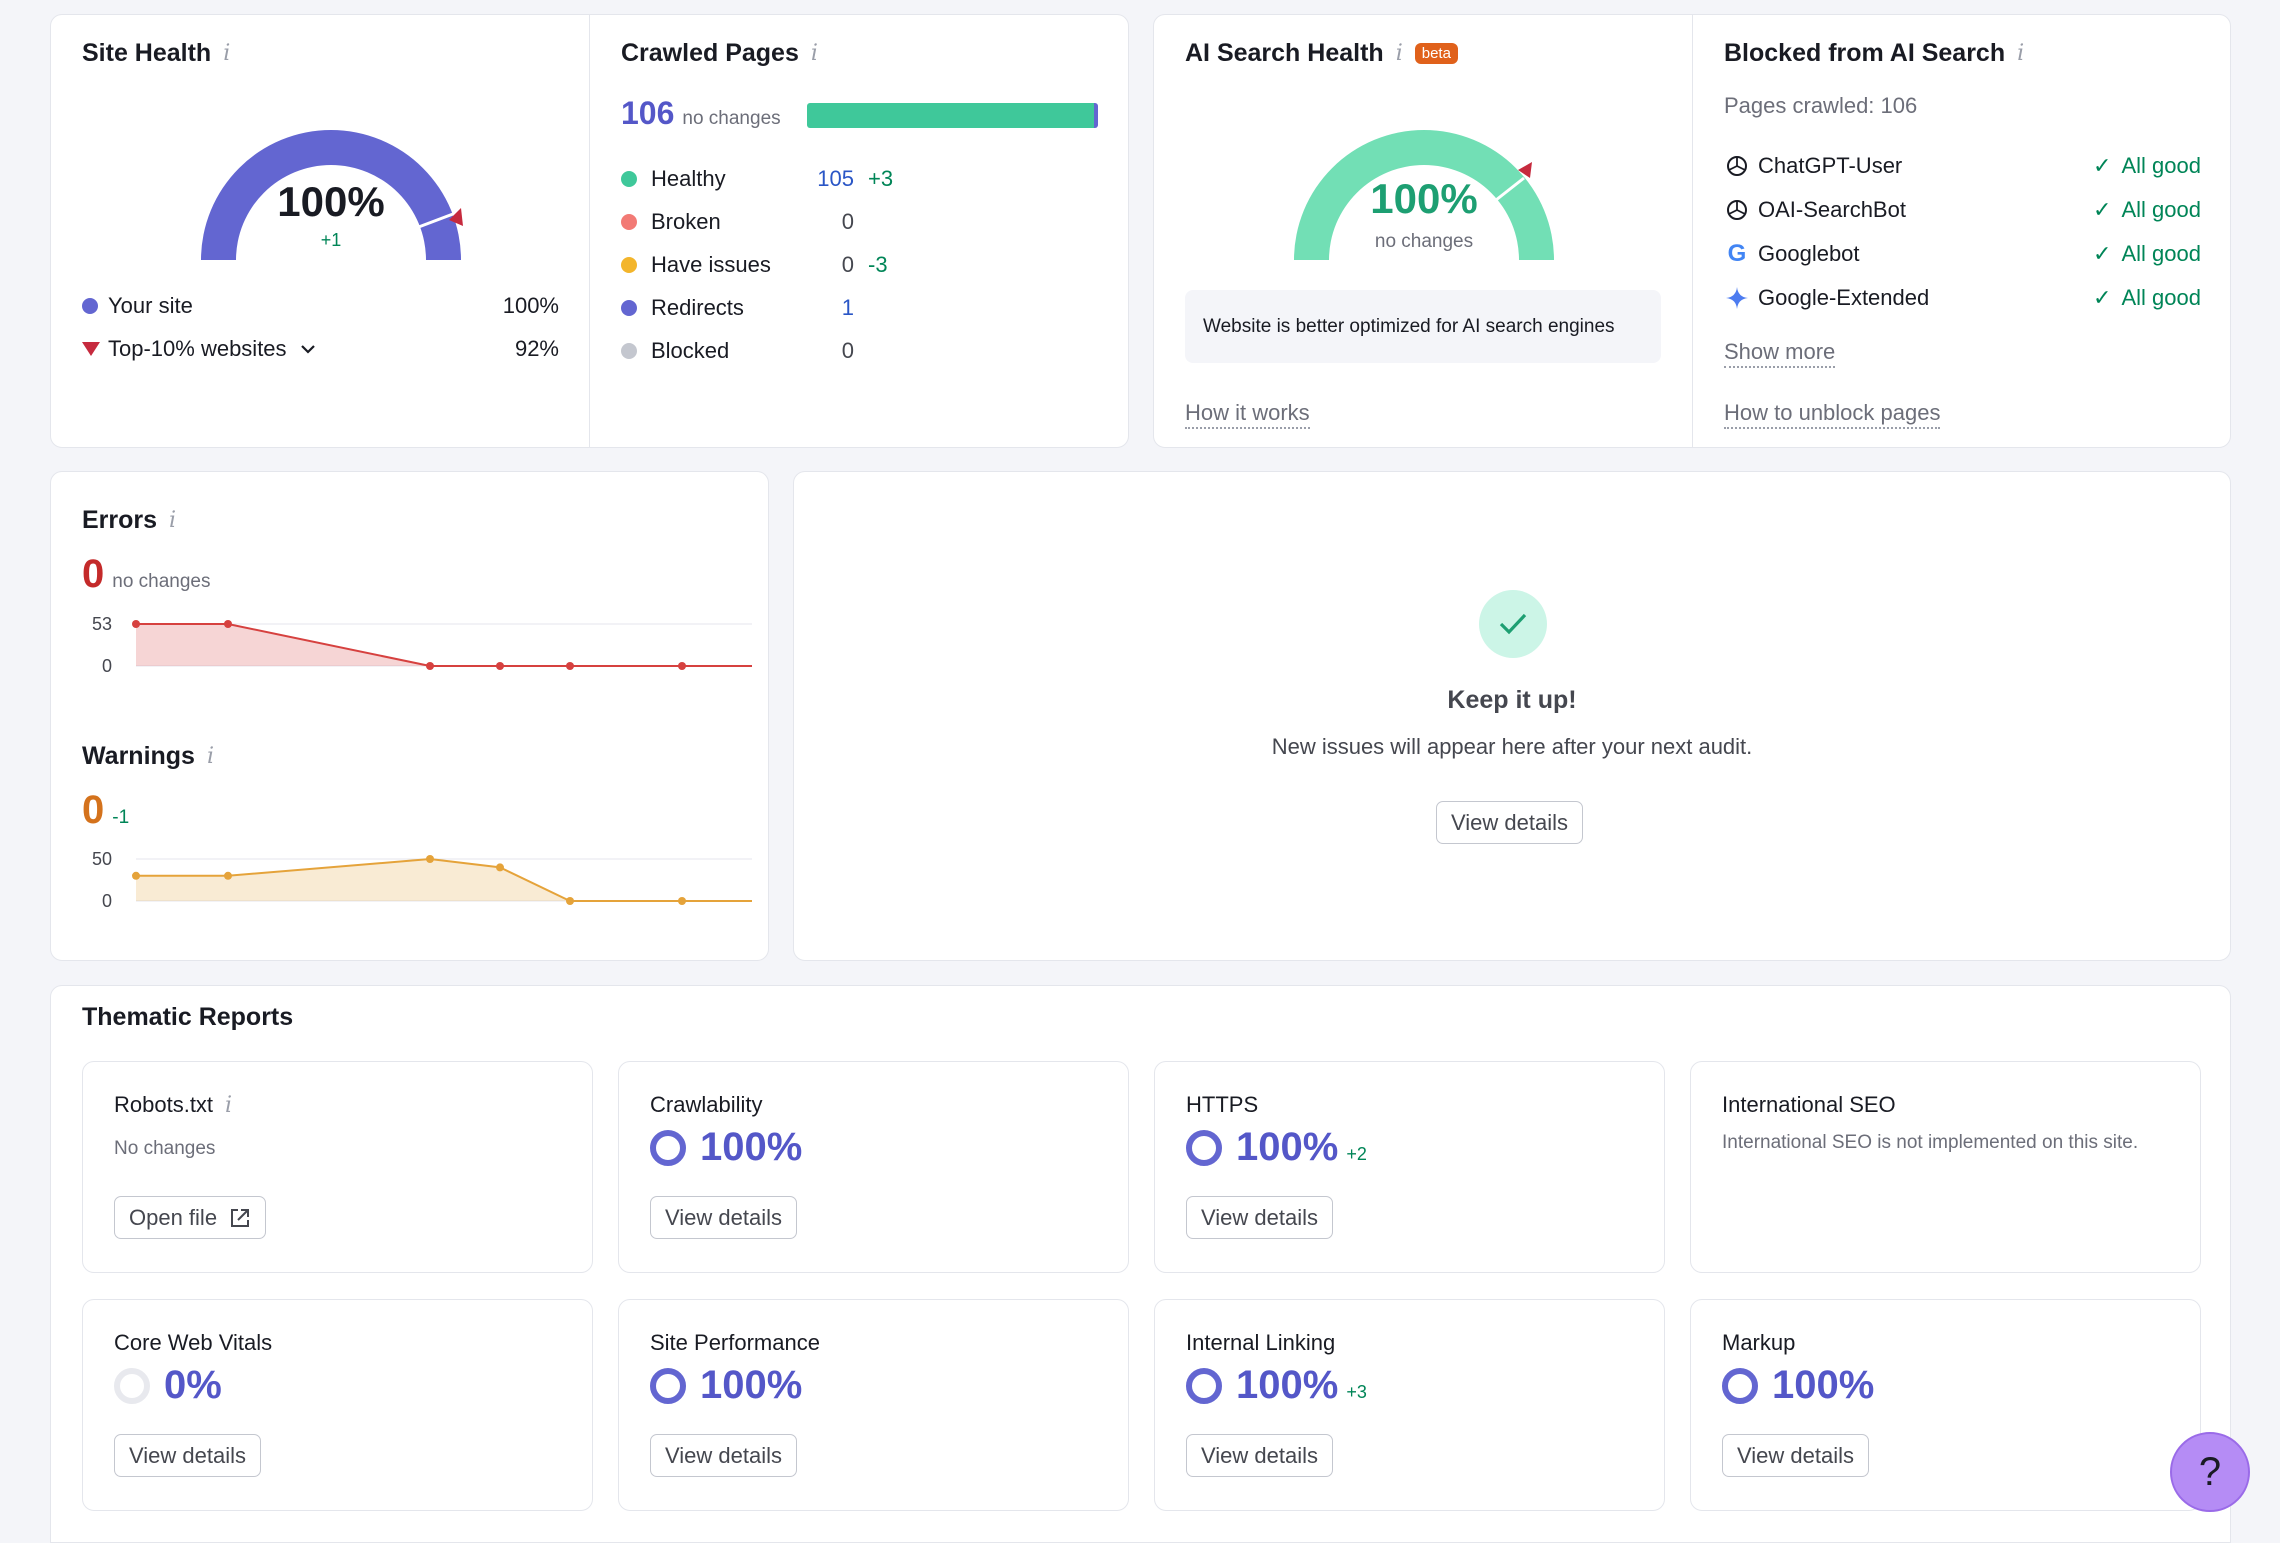 Image resolution: width=2280 pixels, height=1543 pixels. Describe the element at coordinates (93, 810) in the screenshot. I see `warnings-value: 0` at that location.